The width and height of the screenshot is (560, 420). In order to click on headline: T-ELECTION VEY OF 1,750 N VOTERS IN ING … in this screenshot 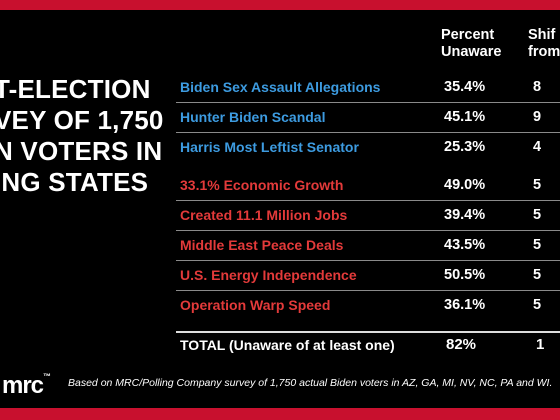, I will do `click(82, 136)`.